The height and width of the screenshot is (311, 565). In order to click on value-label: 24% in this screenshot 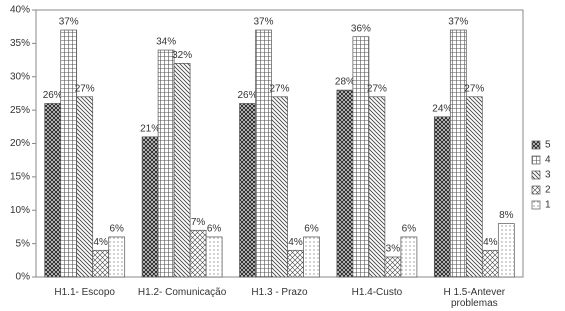, I will do `click(442, 108)`.